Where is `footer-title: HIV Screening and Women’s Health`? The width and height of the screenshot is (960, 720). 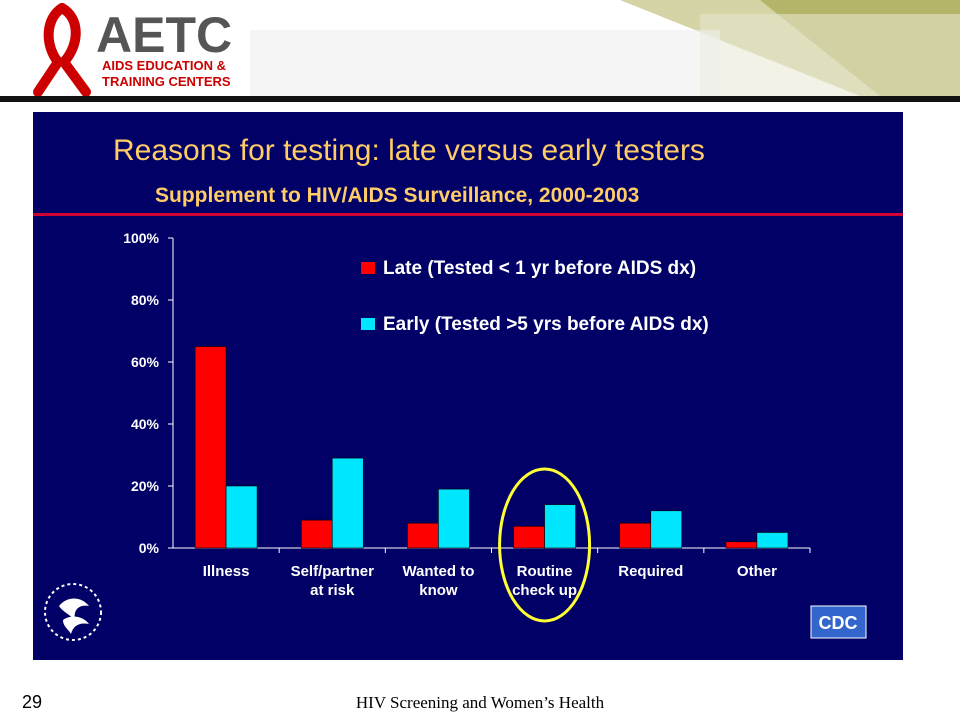
footer-title: HIV Screening and Women’s Health is located at coordinates (480, 702).